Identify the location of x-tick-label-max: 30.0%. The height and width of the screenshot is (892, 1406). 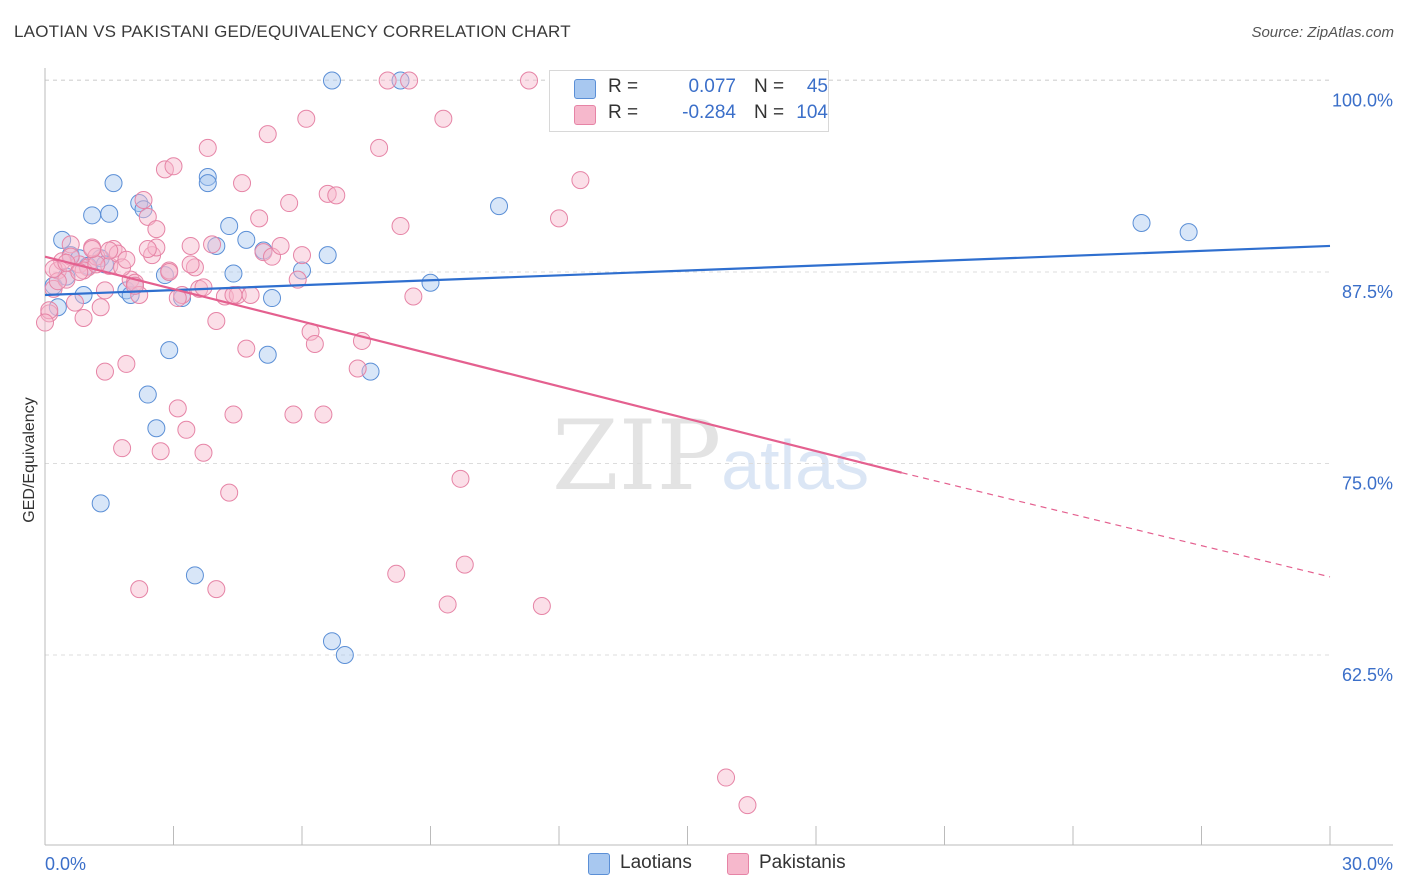
(1367, 864).